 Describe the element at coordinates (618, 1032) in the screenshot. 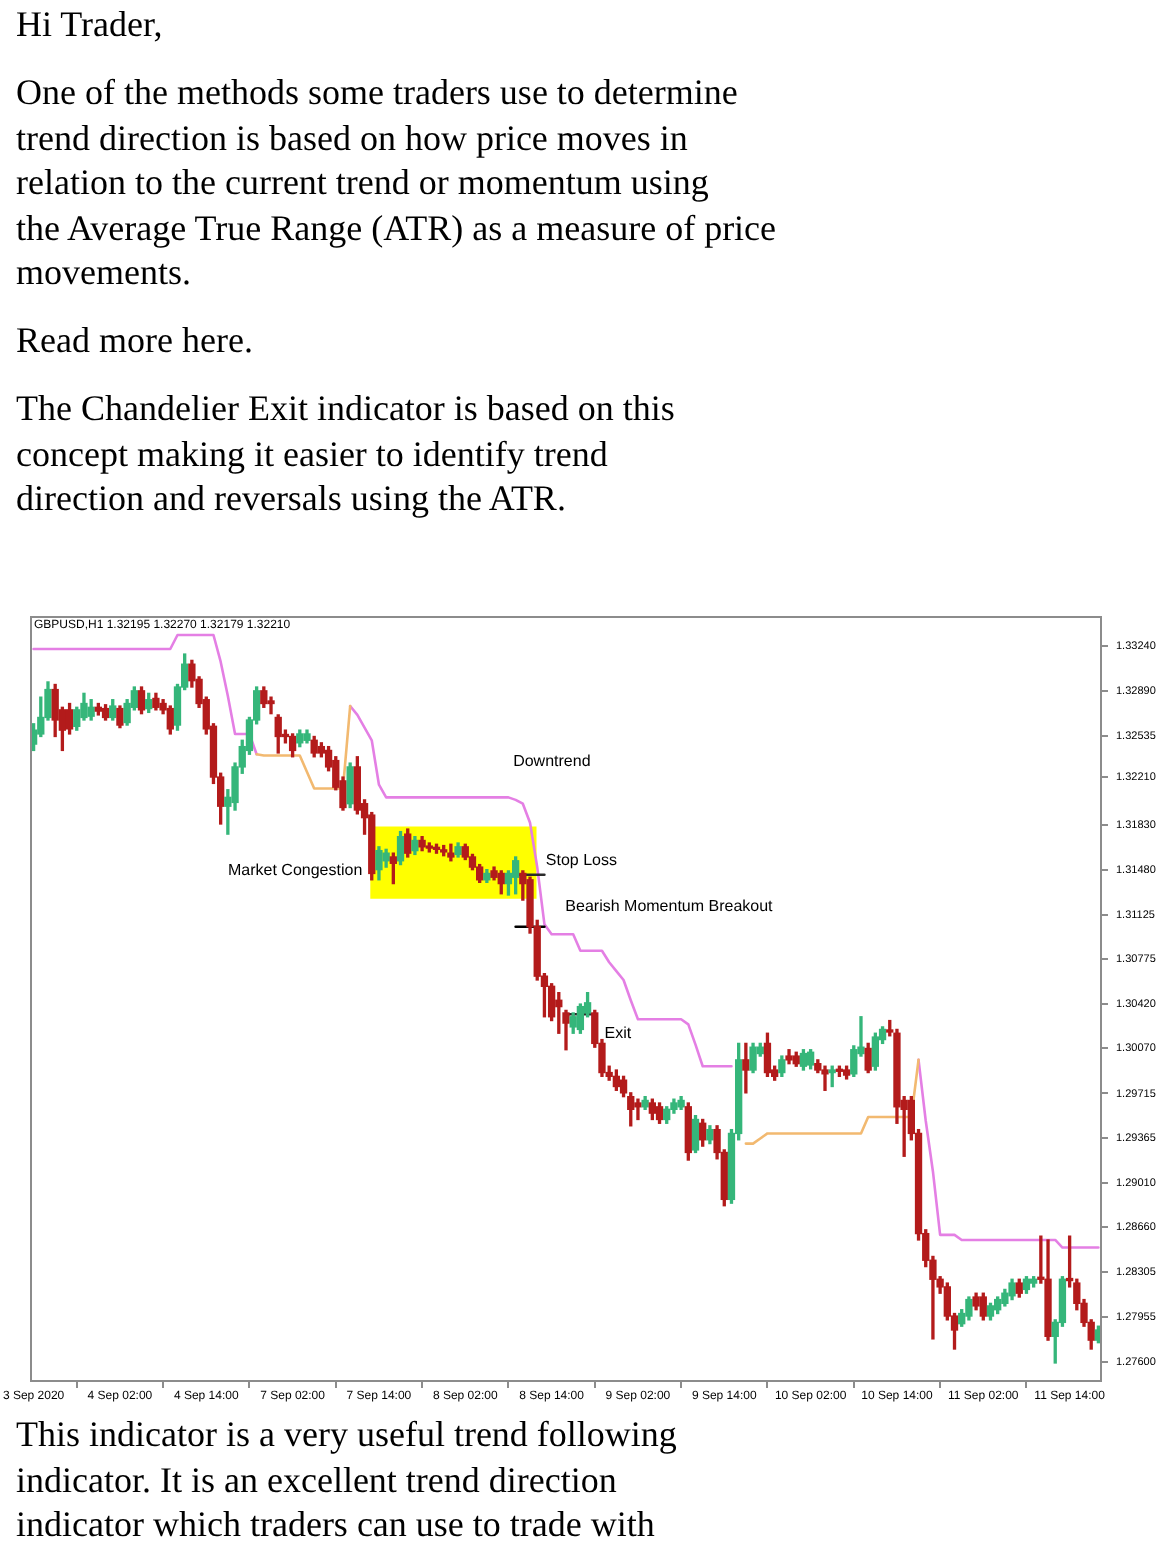

I see `annotation: Exit` at that location.